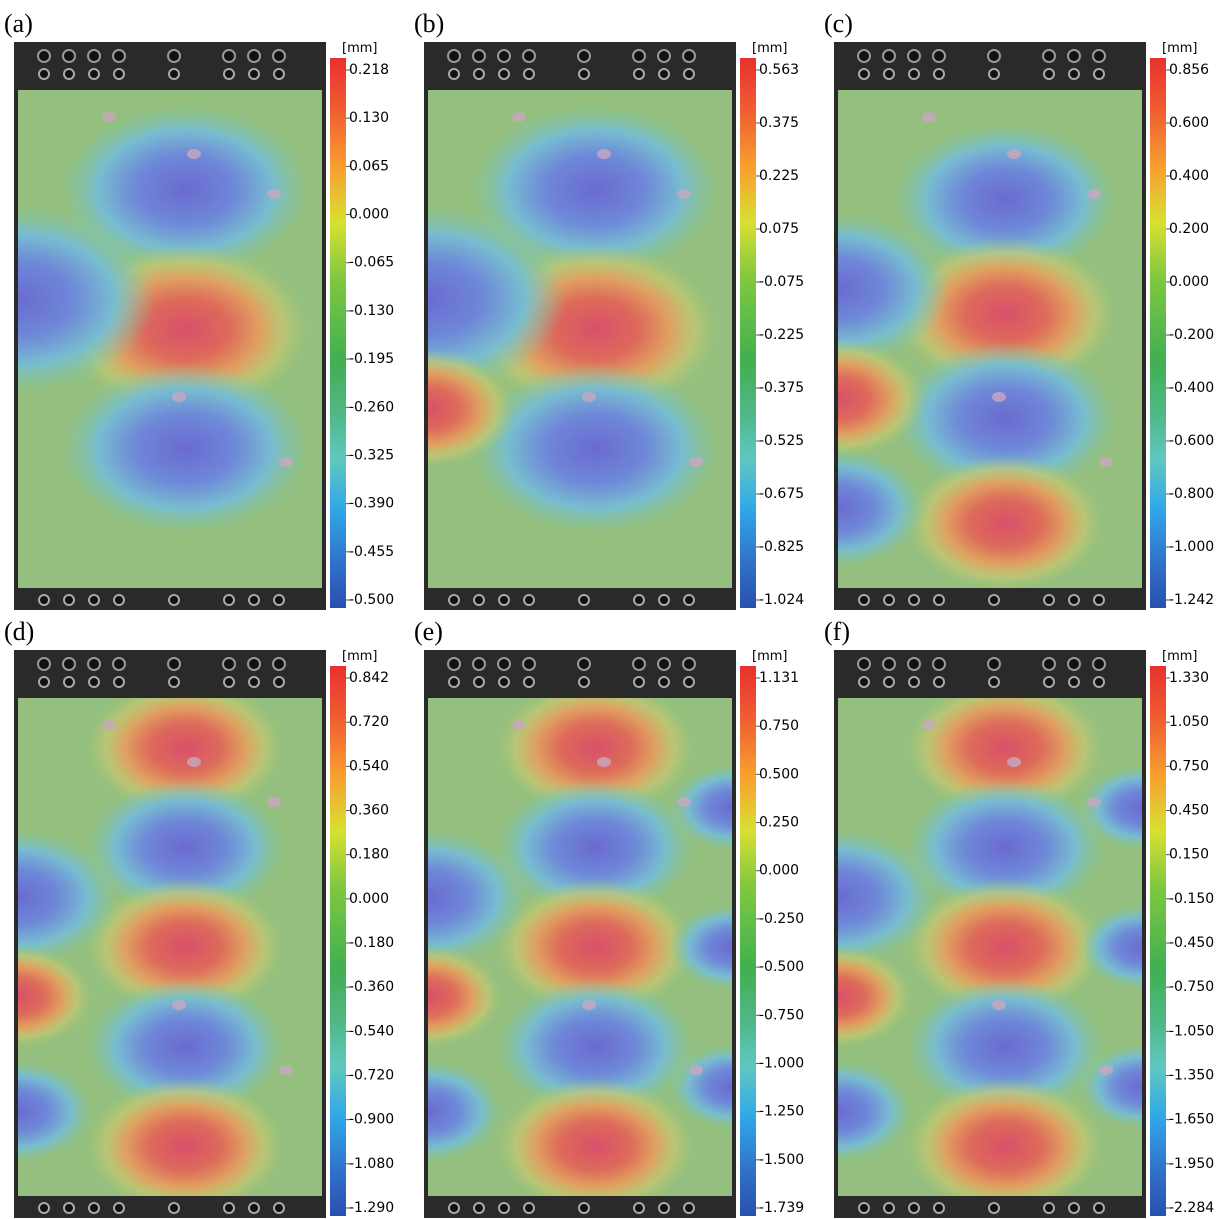 The image size is (1223, 1219). Describe the element at coordinates (18, 23) in the screenshot. I see `panel-label: (a)` at that location.